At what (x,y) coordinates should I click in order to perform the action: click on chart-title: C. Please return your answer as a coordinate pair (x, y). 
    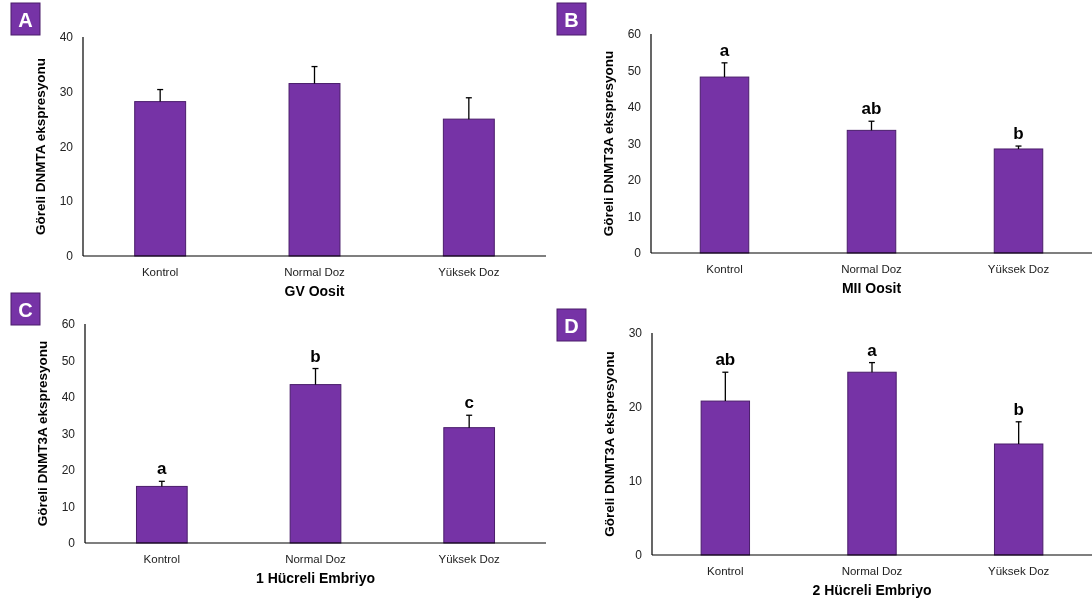
    Looking at the image, I should click on (25, 310).